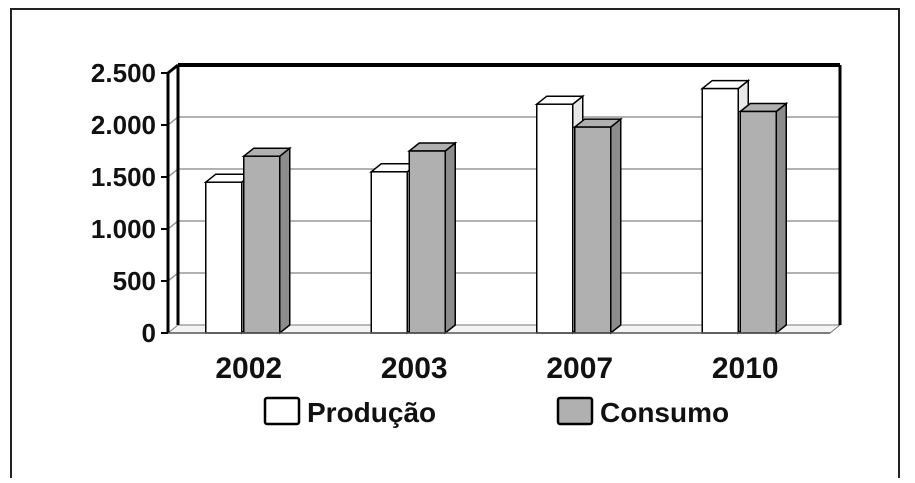  What do you see at coordinates (579, 368) in the screenshot?
I see `x-tick-label: 2007` at bounding box center [579, 368].